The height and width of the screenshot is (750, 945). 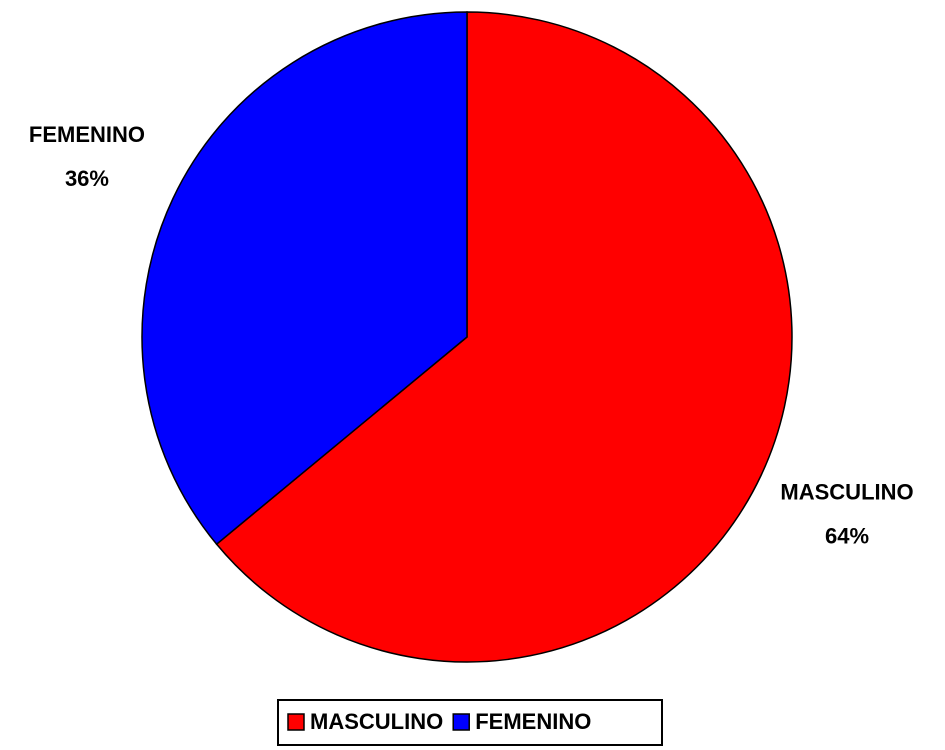 I want to click on legend-label: FEMENINO, so click(x=533, y=721).